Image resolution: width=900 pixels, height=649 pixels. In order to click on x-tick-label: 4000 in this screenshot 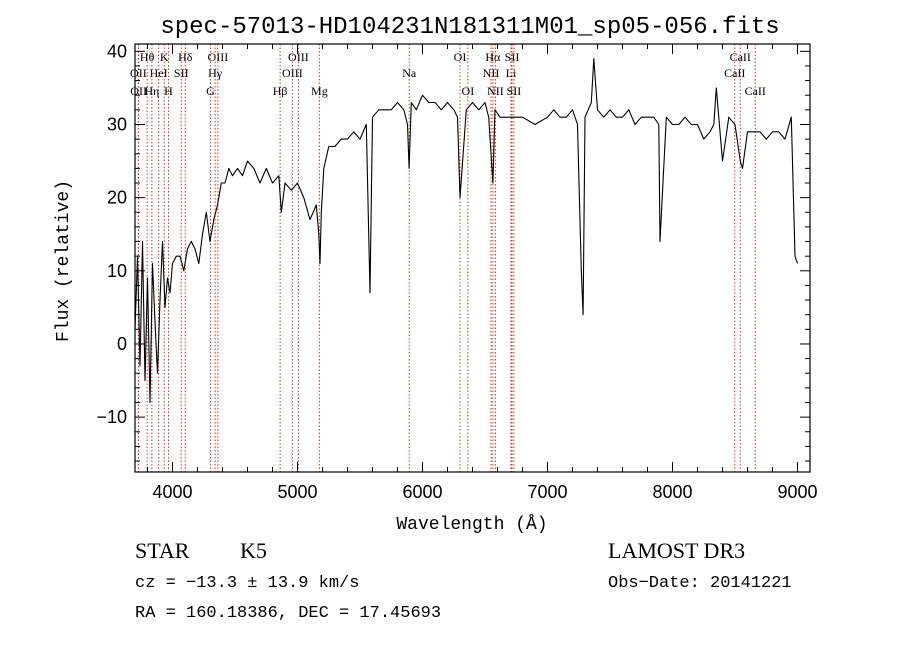, I will do `click(172, 492)`.